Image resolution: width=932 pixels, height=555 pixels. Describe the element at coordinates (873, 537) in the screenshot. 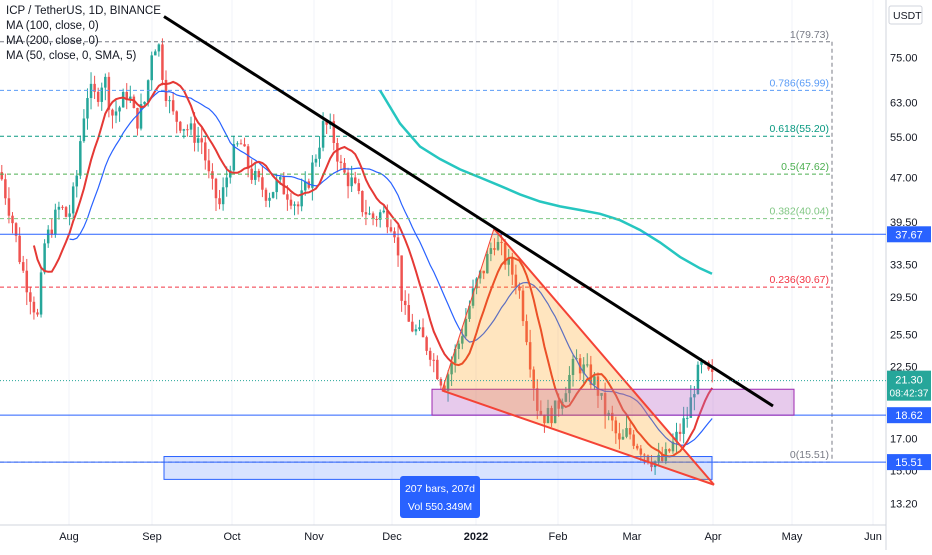

I see `x-tick-label: Jun` at that location.